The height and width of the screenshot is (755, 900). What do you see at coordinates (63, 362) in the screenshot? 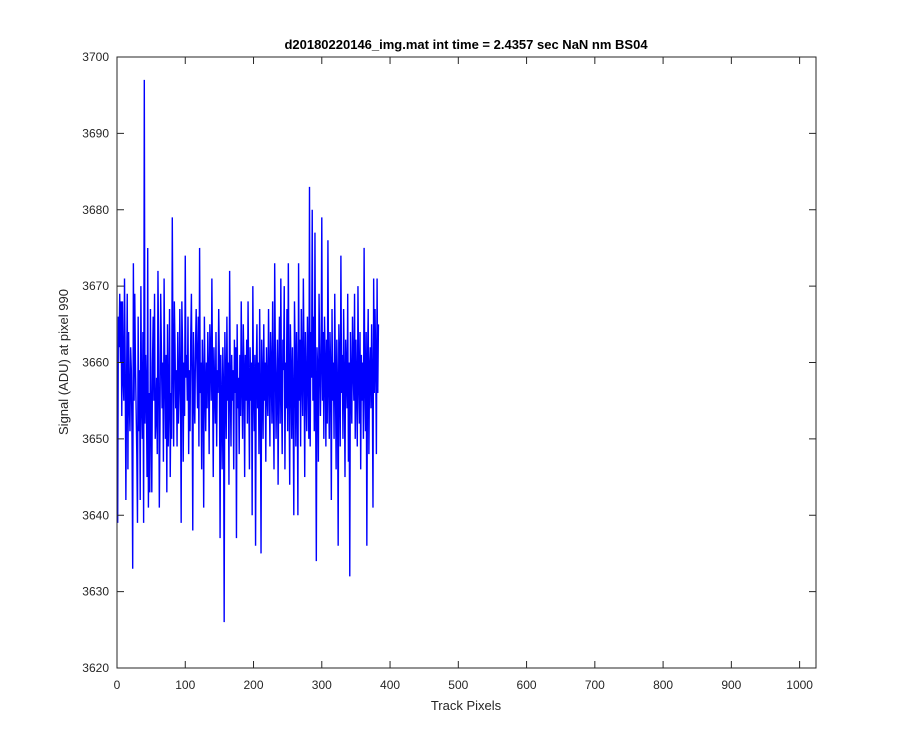
I see `y-axis-label: Signal (ADU) at pixel 990` at bounding box center [63, 362].